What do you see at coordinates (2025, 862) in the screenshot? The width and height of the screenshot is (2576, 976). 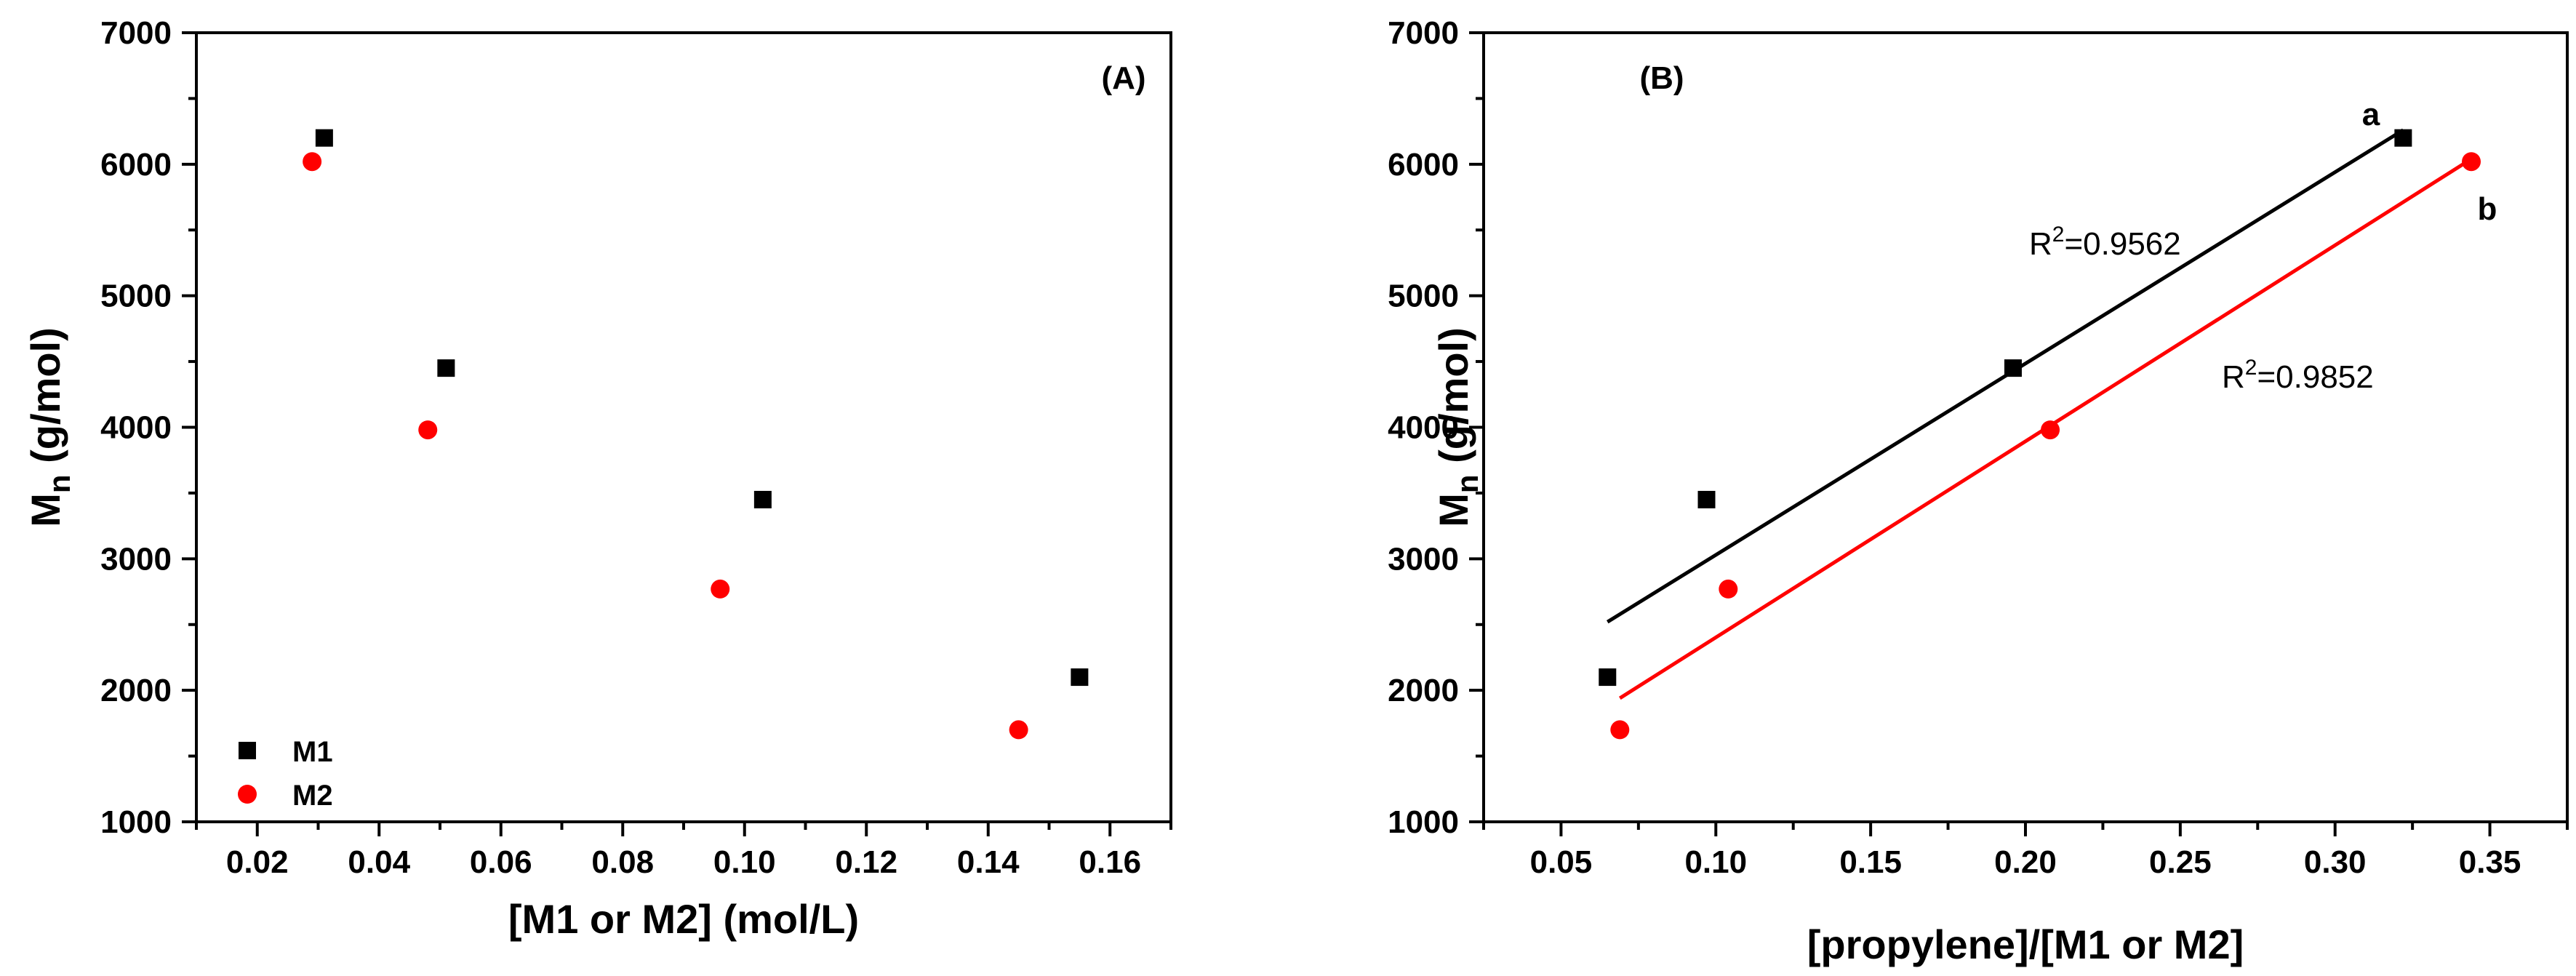 I see `x-tick-label: 0.20` at bounding box center [2025, 862].